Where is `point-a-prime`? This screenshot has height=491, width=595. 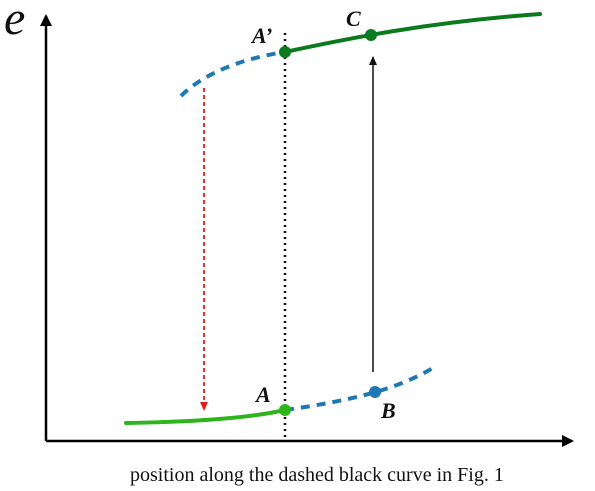 point-a-prime is located at coordinates (285, 52).